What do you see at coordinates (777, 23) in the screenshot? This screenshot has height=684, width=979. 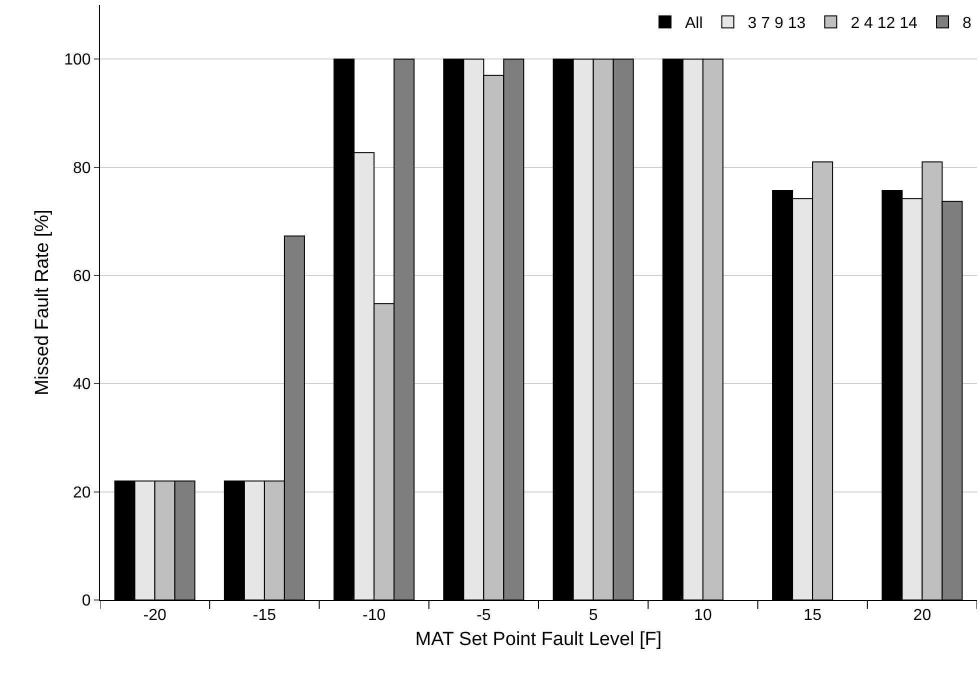 I see `legend-label: 3 7 9 13` at bounding box center [777, 23].